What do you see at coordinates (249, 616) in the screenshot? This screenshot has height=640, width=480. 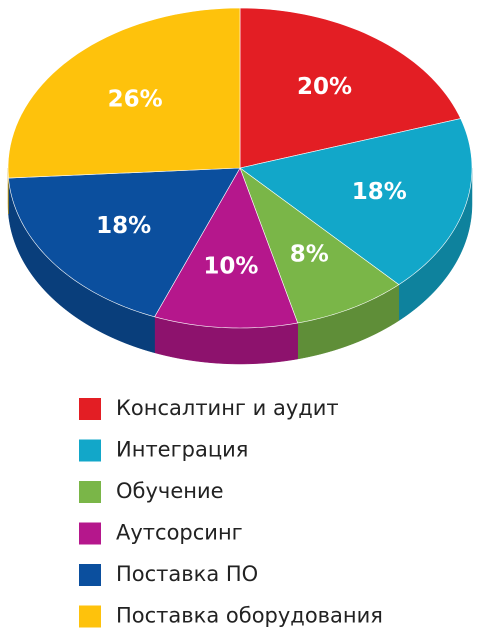 I see `legend-label: Поставка оборудования` at bounding box center [249, 616].